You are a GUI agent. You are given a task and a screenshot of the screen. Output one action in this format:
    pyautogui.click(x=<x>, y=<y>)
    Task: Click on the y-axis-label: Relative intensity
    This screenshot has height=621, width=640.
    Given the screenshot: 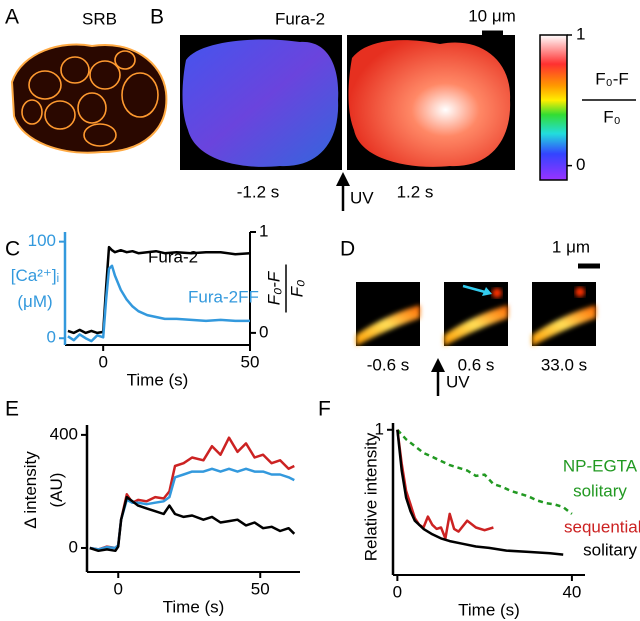 What is the action you would take?
    pyautogui.click(x=370, y=496)
    